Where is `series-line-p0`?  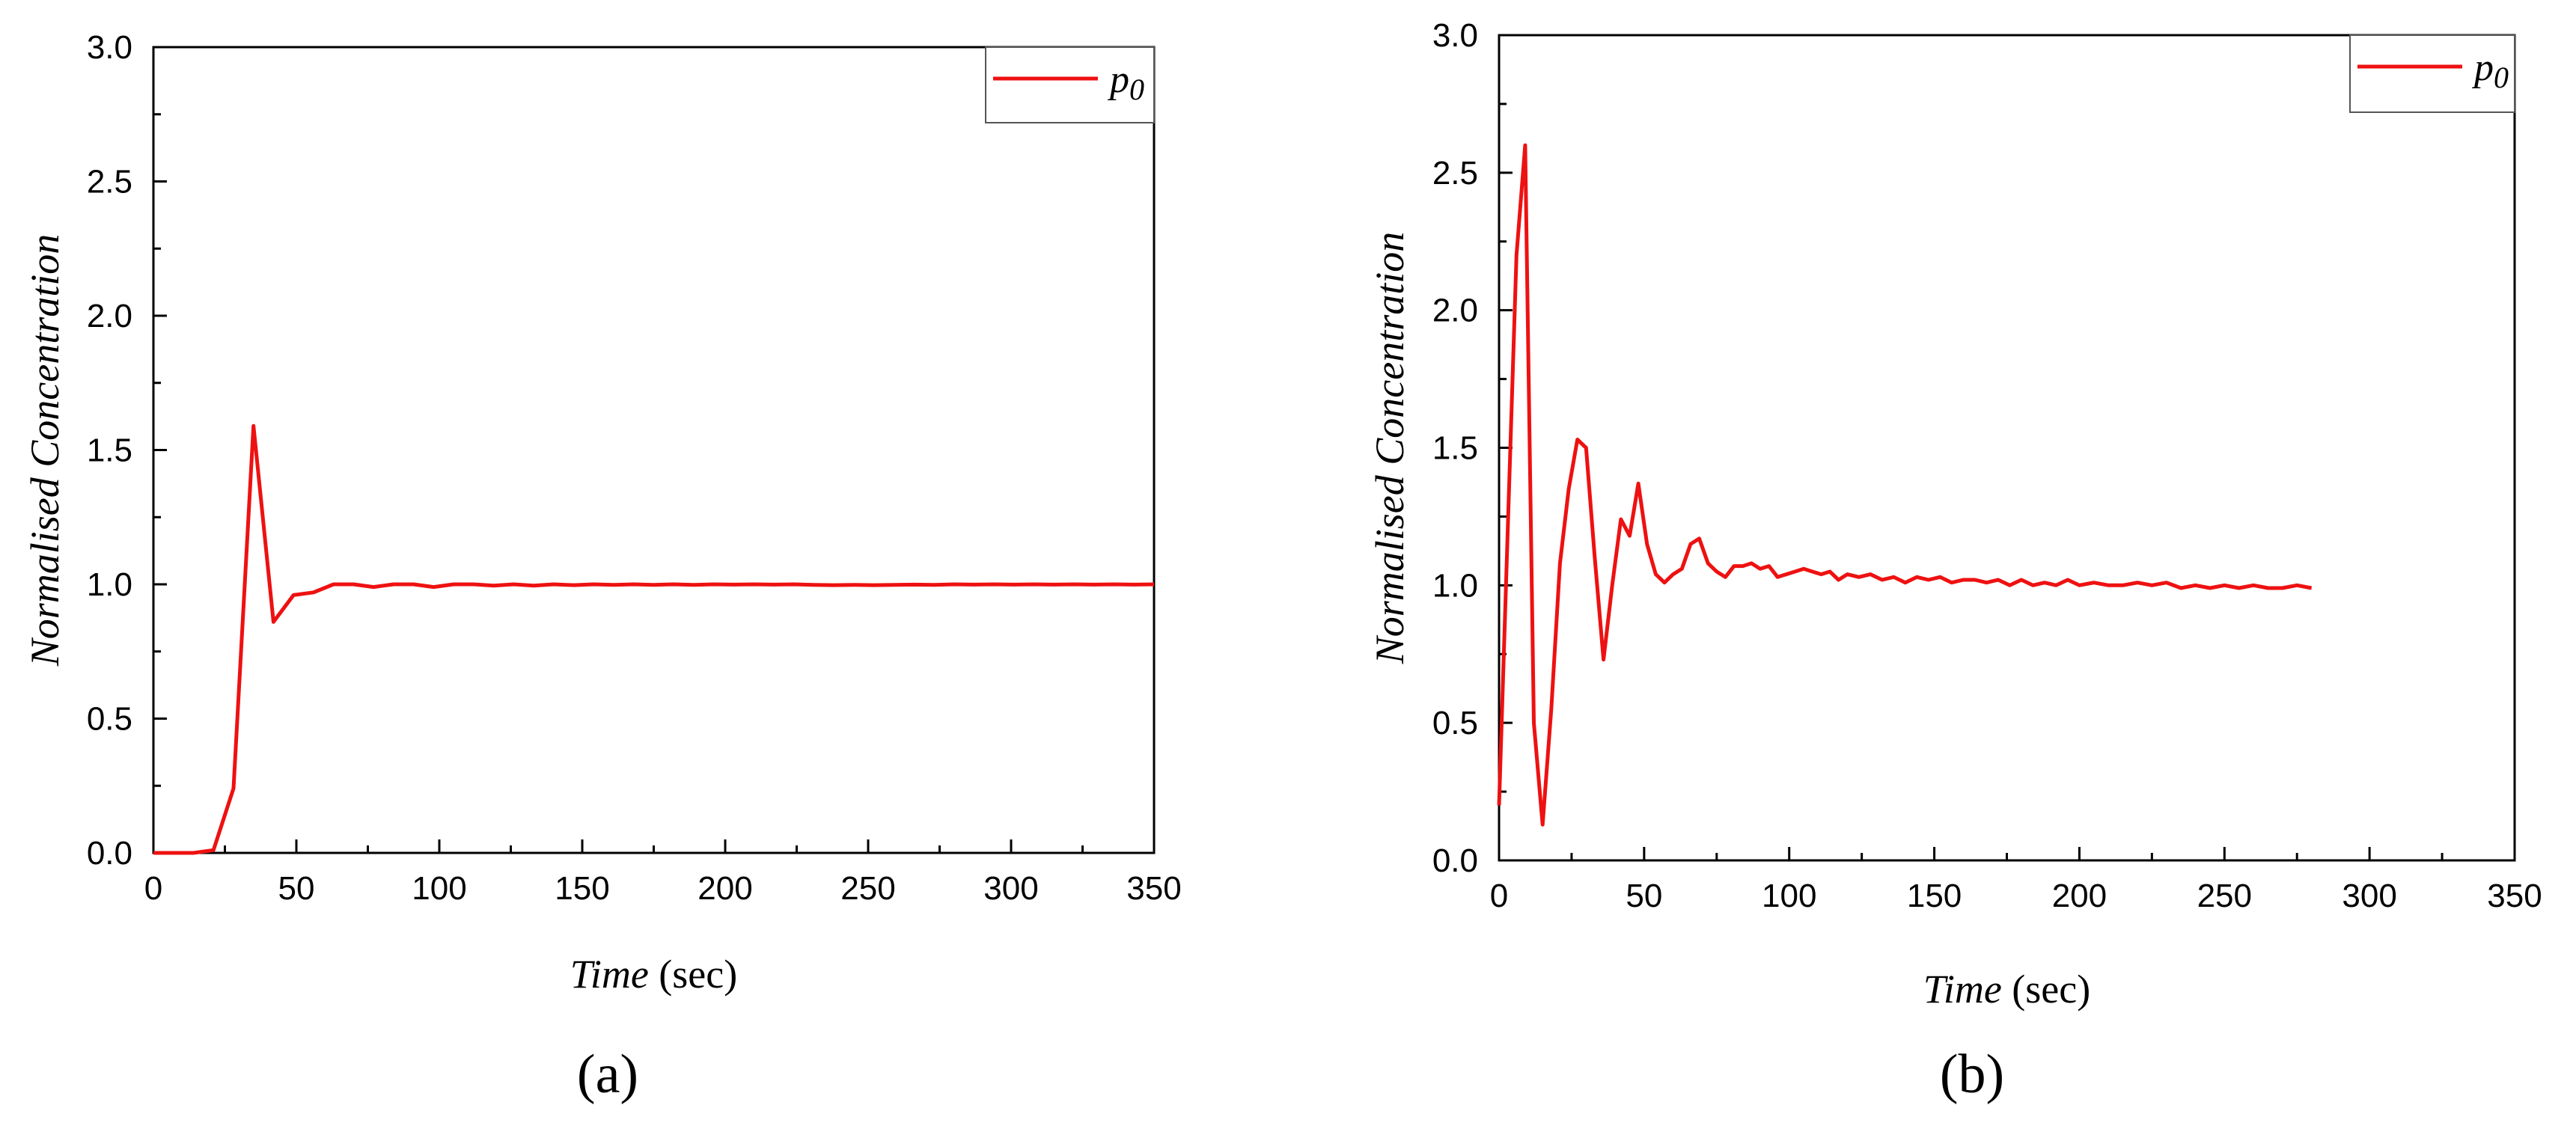
series-line-p0 is located at coordinates (654, 639).